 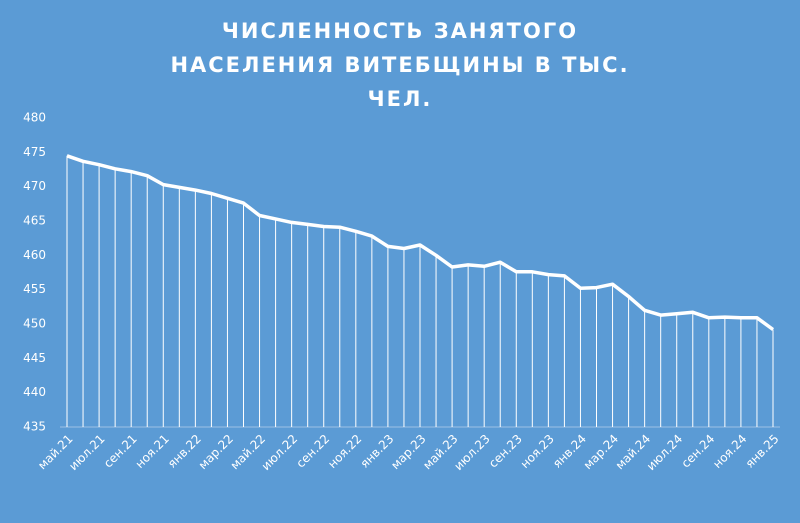 What do you see at coordinates (34, 358) in the screenshot?
I see `y-tick-label: 445` at bounding box center [34, 358].